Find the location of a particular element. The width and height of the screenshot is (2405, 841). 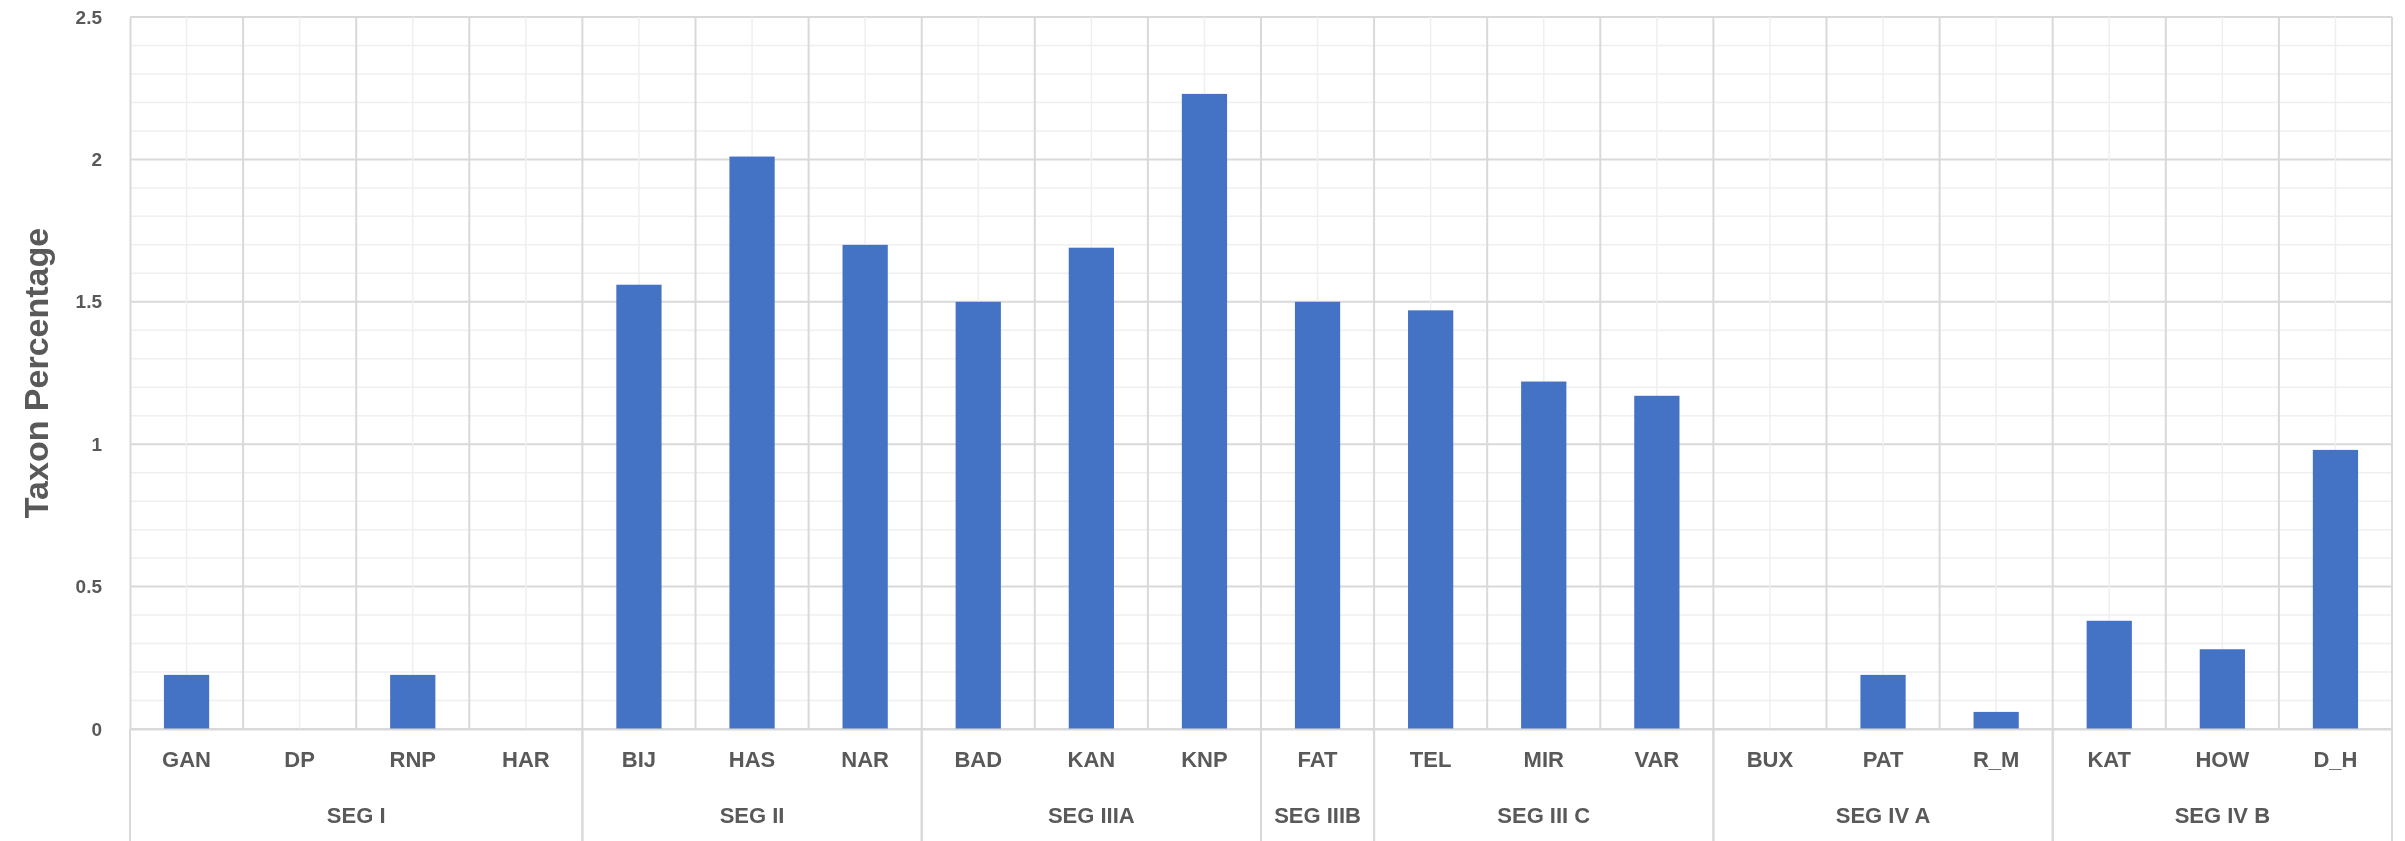

y-axis-title: Taxon Percentage is located at coordinates (36, 373).